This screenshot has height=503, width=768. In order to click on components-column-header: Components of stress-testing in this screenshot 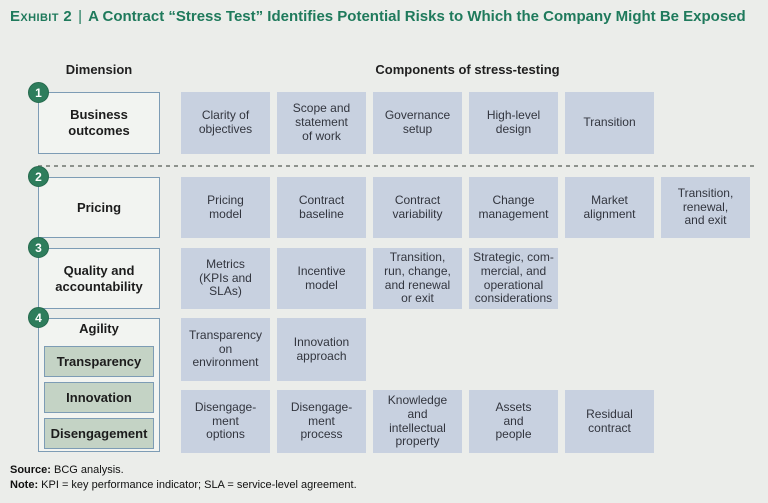, I will do `click(467, 69)`.